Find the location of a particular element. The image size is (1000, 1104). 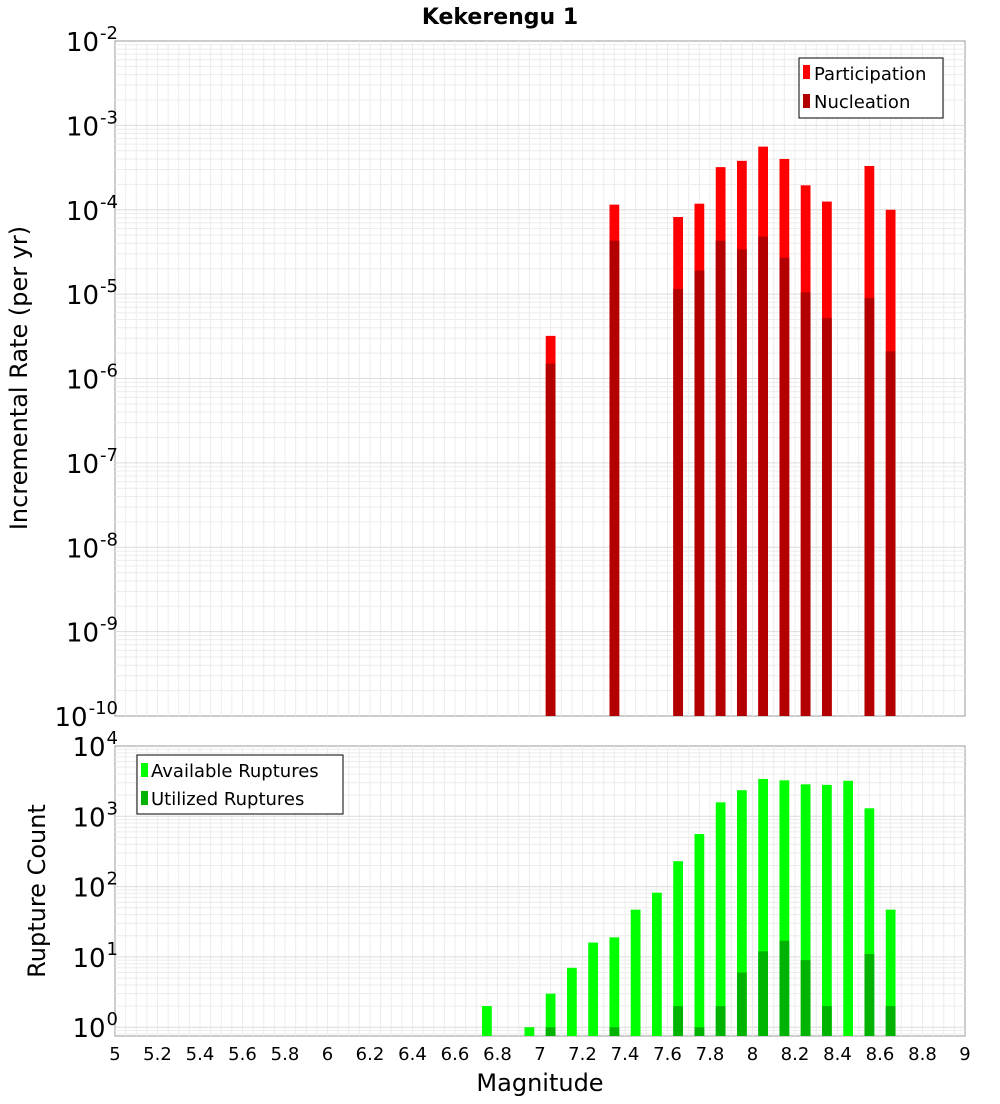

legend-label-participation: Participation is located at coordinates (870, 74).